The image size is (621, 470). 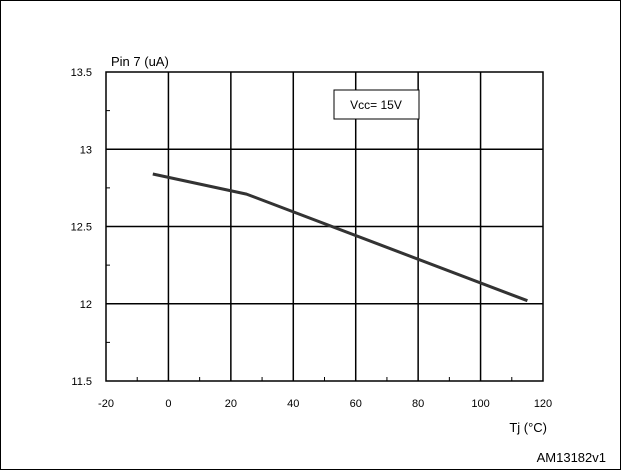 What do you see at coordinates (81, 73) in the screenshot?
I see `y-tick-label: 13.5` at bounding box center [81, 73].